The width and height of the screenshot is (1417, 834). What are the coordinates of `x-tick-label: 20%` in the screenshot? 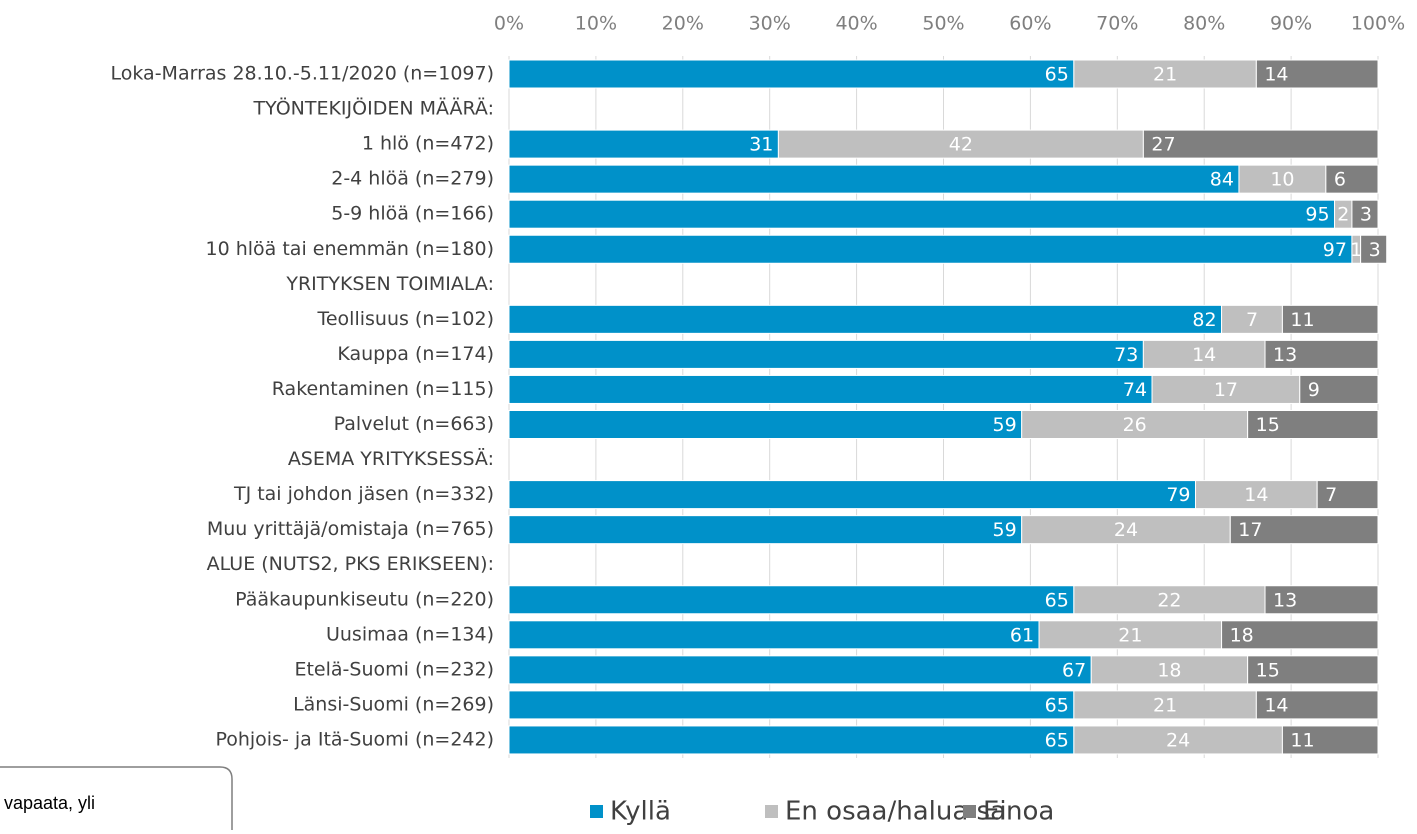 It's located at (683, 24).